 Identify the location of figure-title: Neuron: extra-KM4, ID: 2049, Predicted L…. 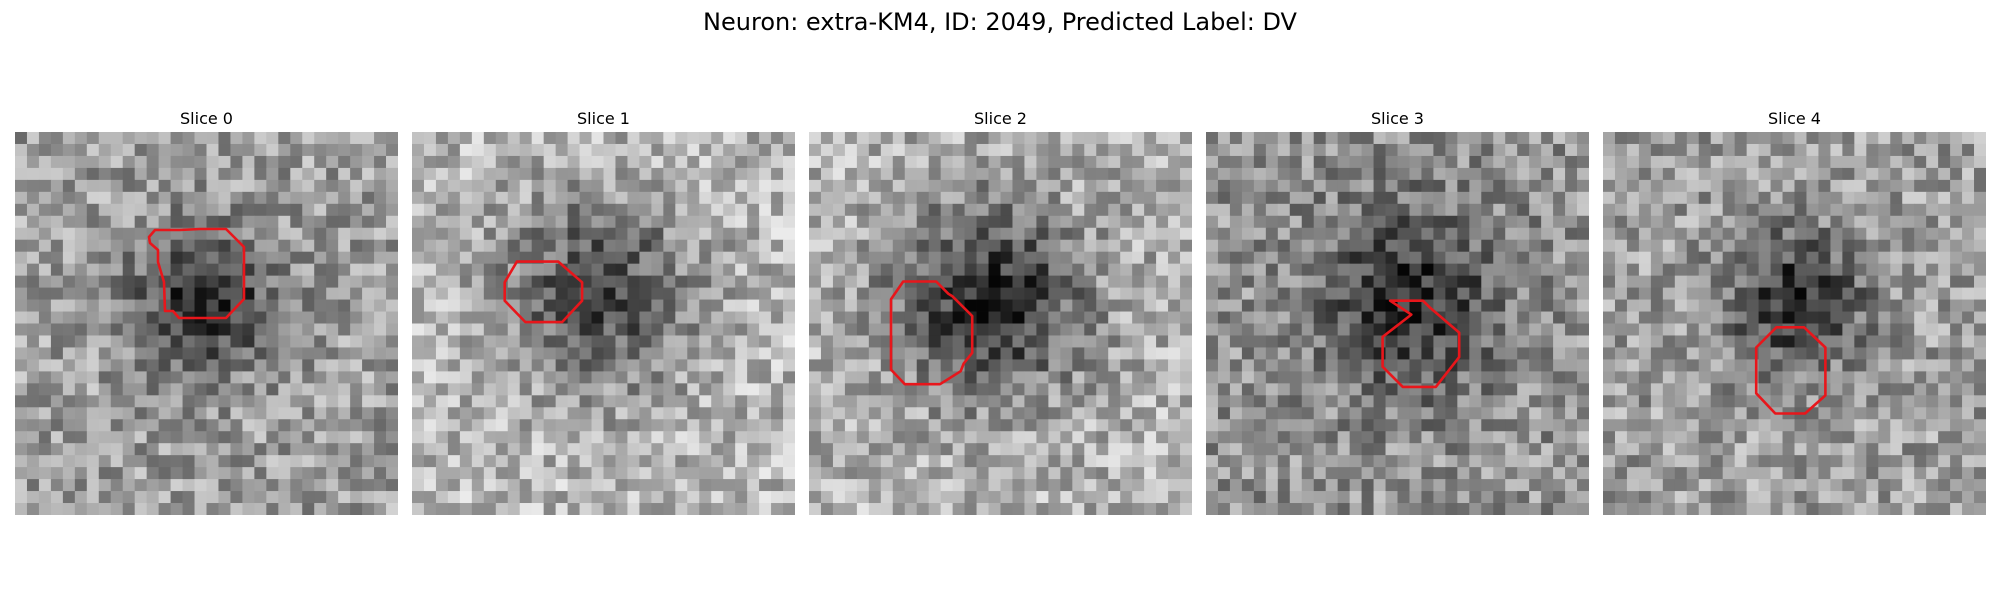
(1000, 22).